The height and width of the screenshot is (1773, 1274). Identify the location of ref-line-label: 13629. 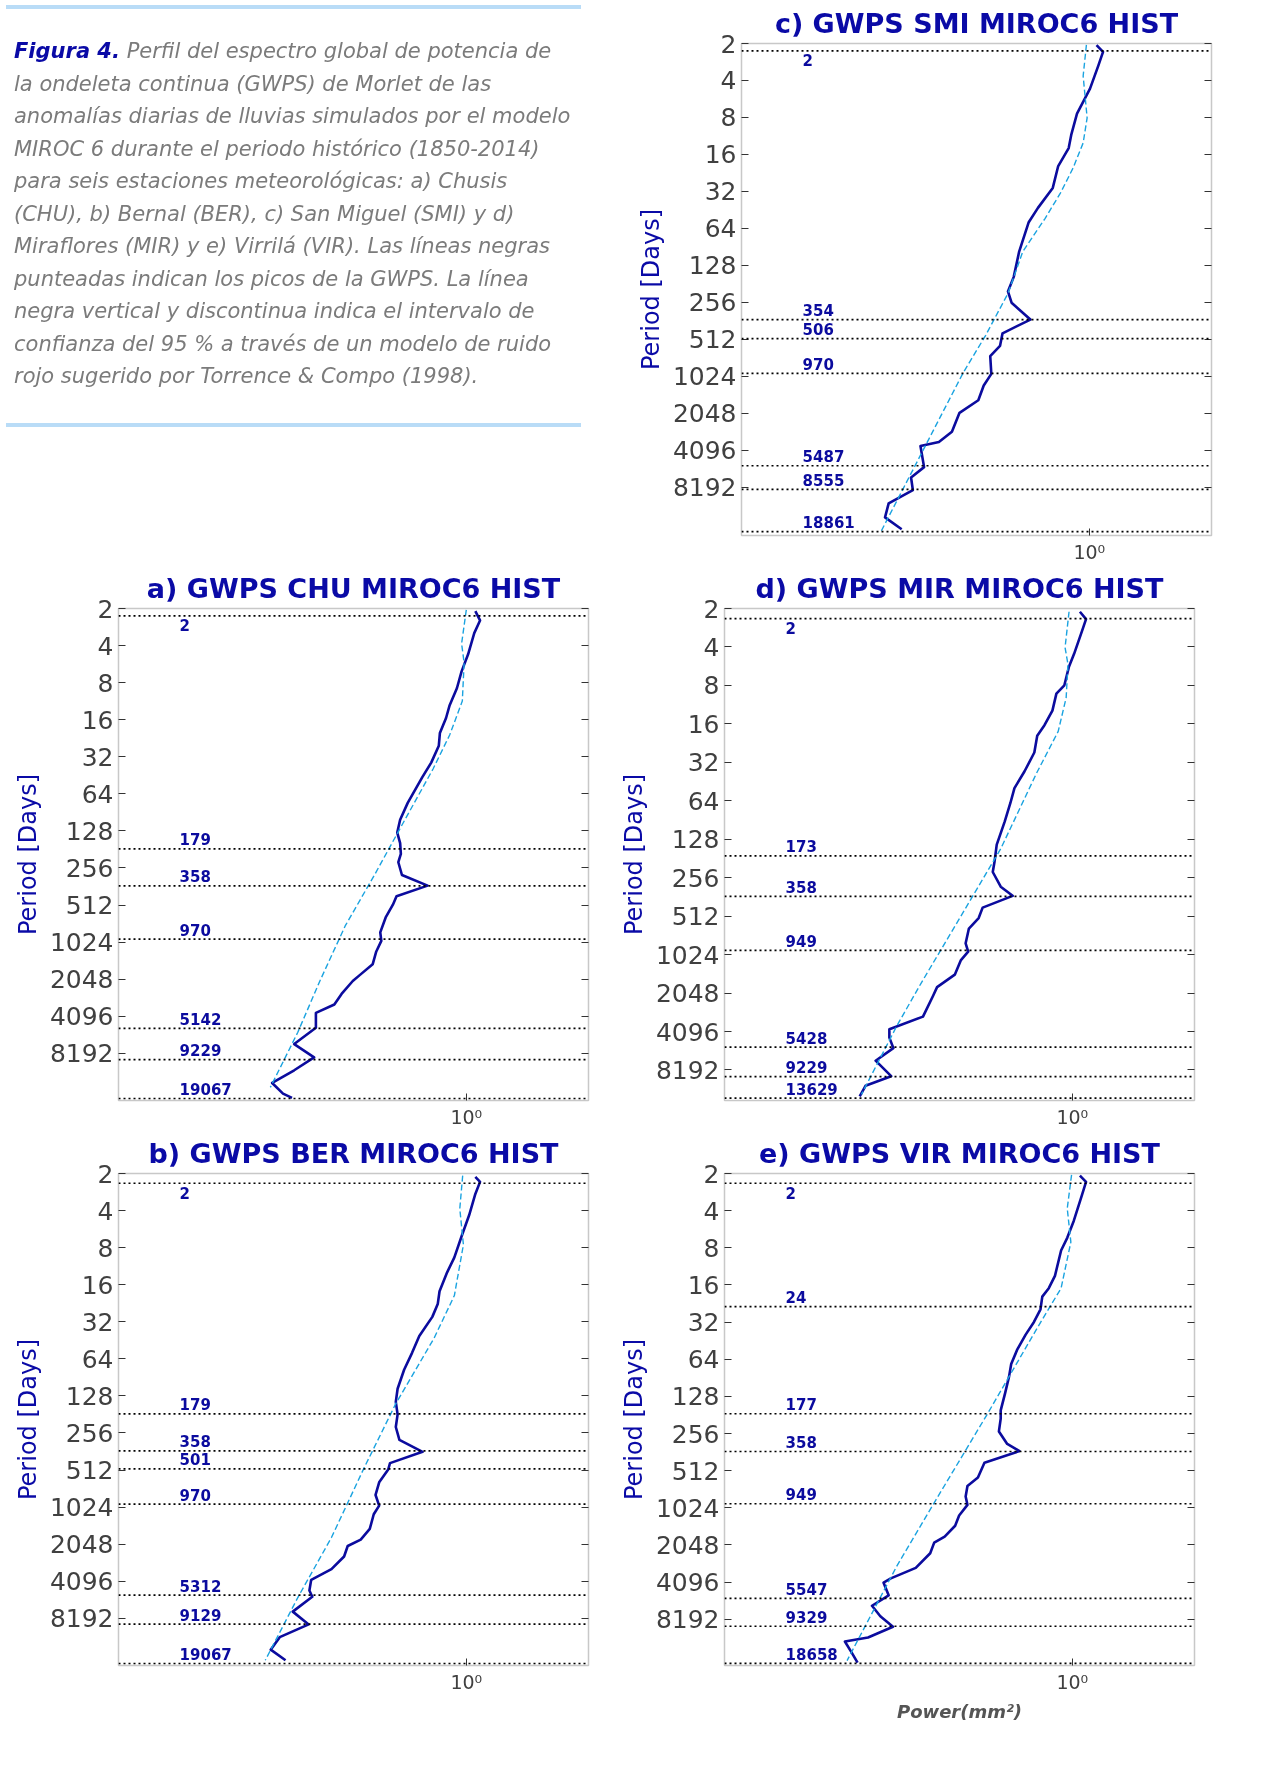
(811, 1089).